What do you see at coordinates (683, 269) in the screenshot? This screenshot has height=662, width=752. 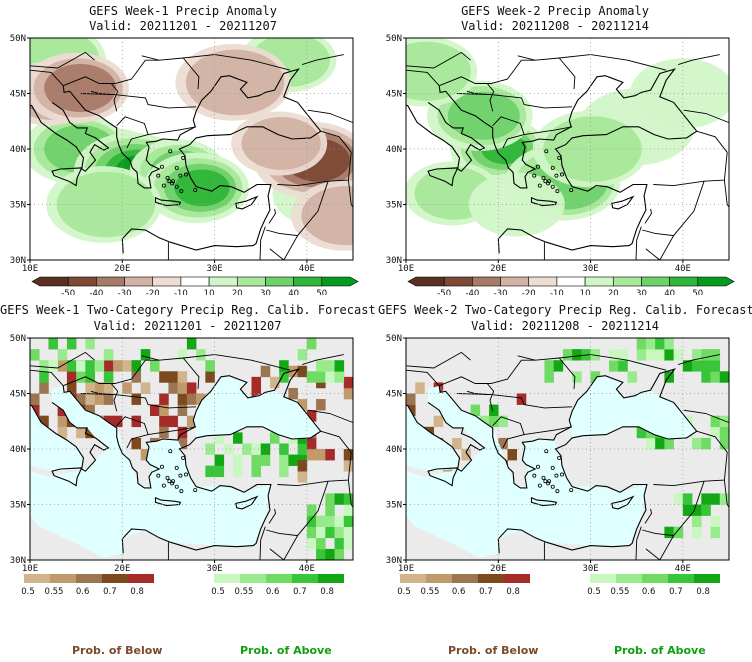 I see `anom2-xtick-label: 40E` at bounding box center [683, 269].